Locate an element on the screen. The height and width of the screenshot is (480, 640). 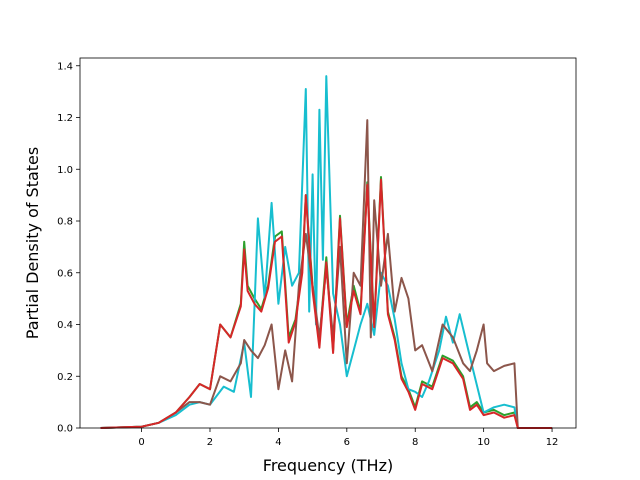
x-tick-label: 4 is located at coordinates (278, 442).